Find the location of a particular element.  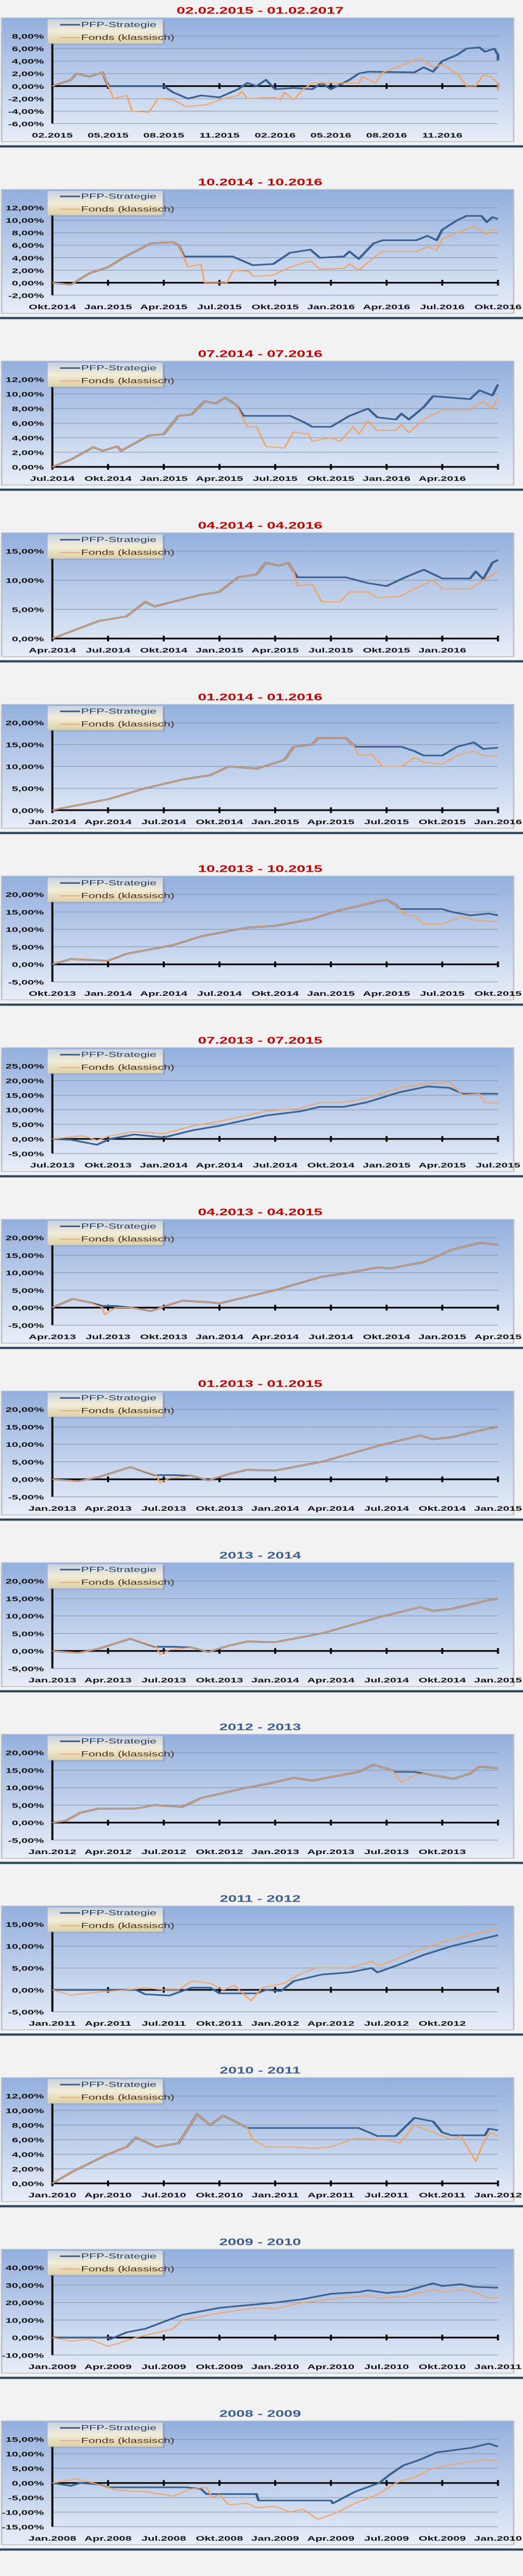

x-tick-label: 08.2015 is located at coordinates (164, 135).